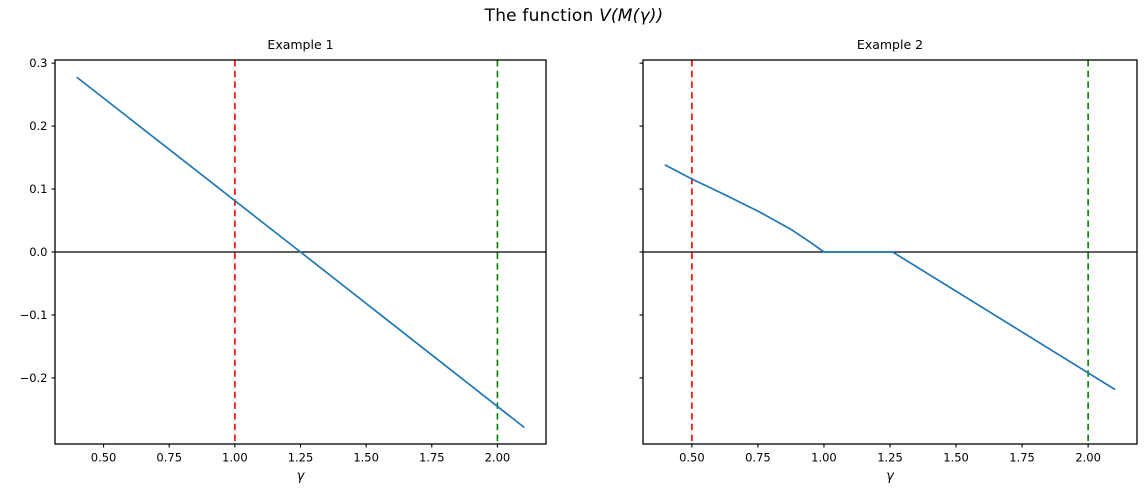  What do you see at coordinates (300, 44) in the screenshot?
I see `subplot-1-title: Example 1` at bounding box center [300, 44].